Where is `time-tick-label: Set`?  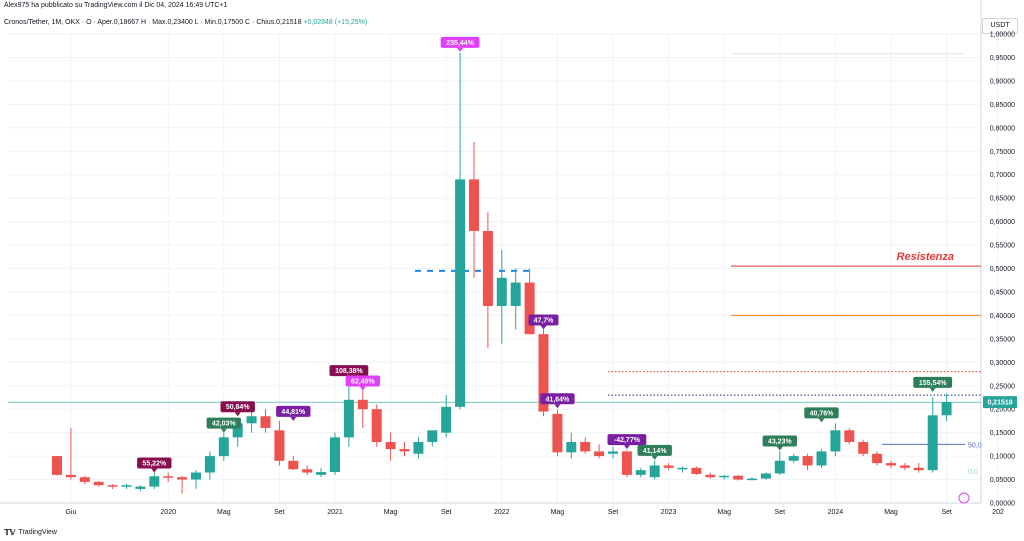
time-tick-label: Set is located at coordinates (279, 512).